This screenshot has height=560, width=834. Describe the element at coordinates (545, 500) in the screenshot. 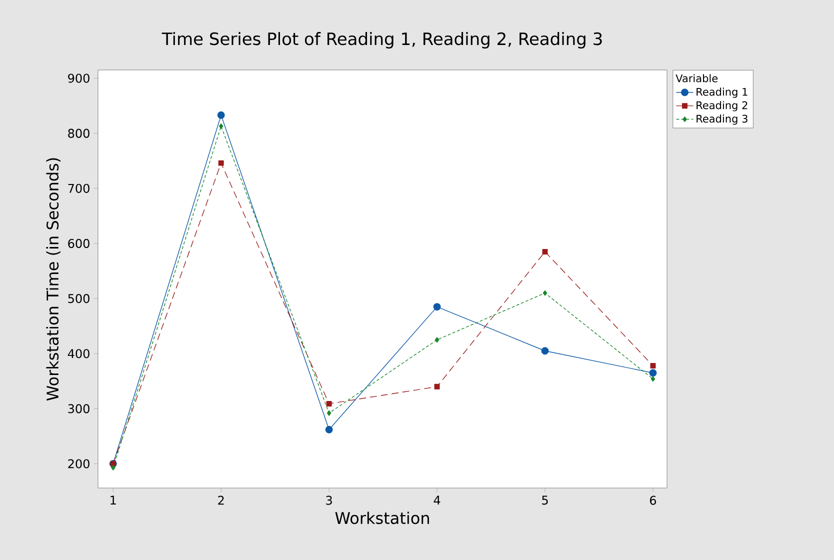

I see `x-tick-label: 5` at that location.